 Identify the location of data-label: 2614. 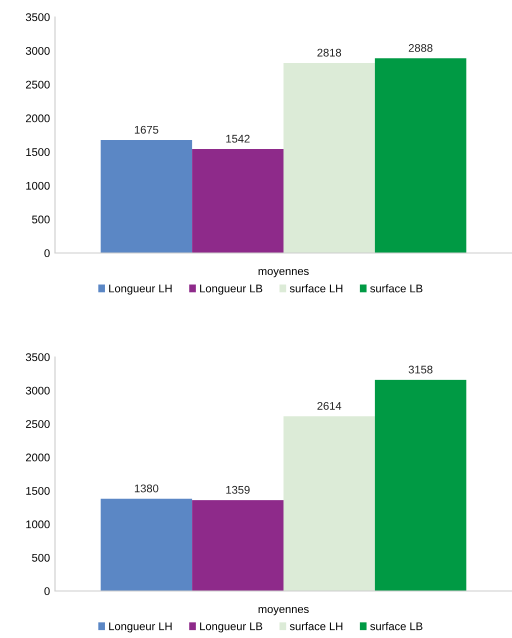
(329, 406).